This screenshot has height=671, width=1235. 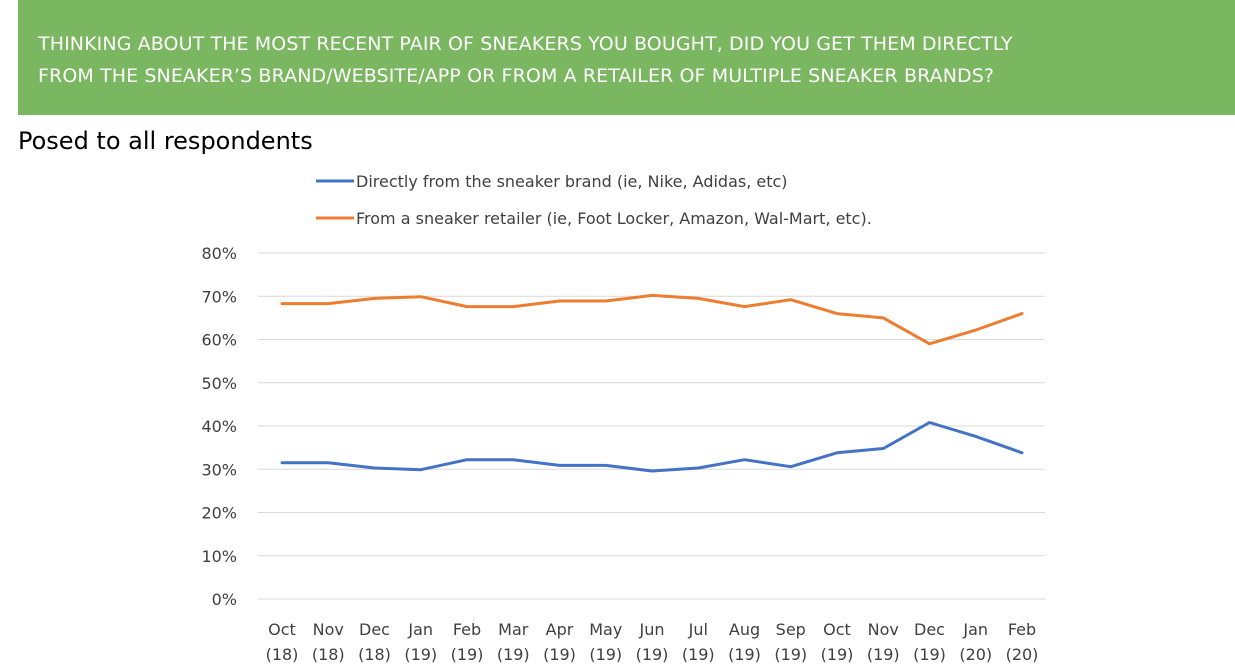 I want to click on y-tick-label: 0%, so click(x=224, y=599).